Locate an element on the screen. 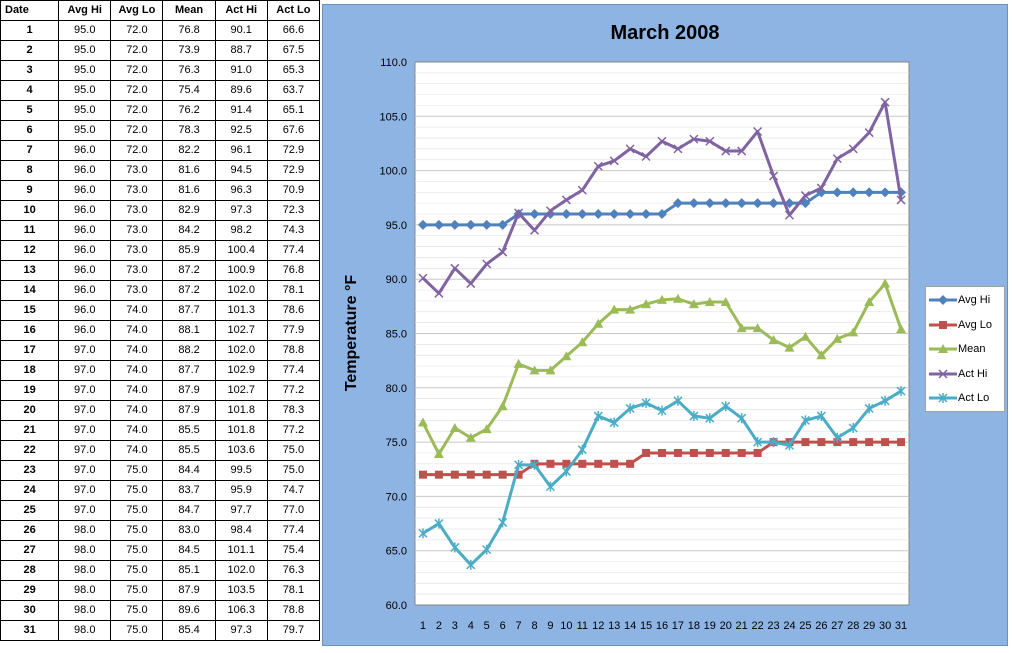 This screenshot has width=1012, height=653. x-tick-label: 29 is located at coordinates (869, 626).